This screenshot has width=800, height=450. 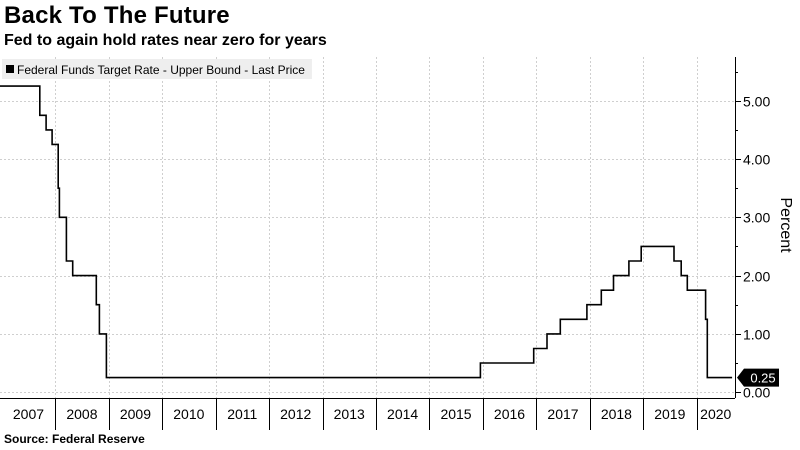 What do you see at coordinates (756, 393) in the screenshot?
I see `y-tick-label: 0.00` at bounding box center [756, 393].